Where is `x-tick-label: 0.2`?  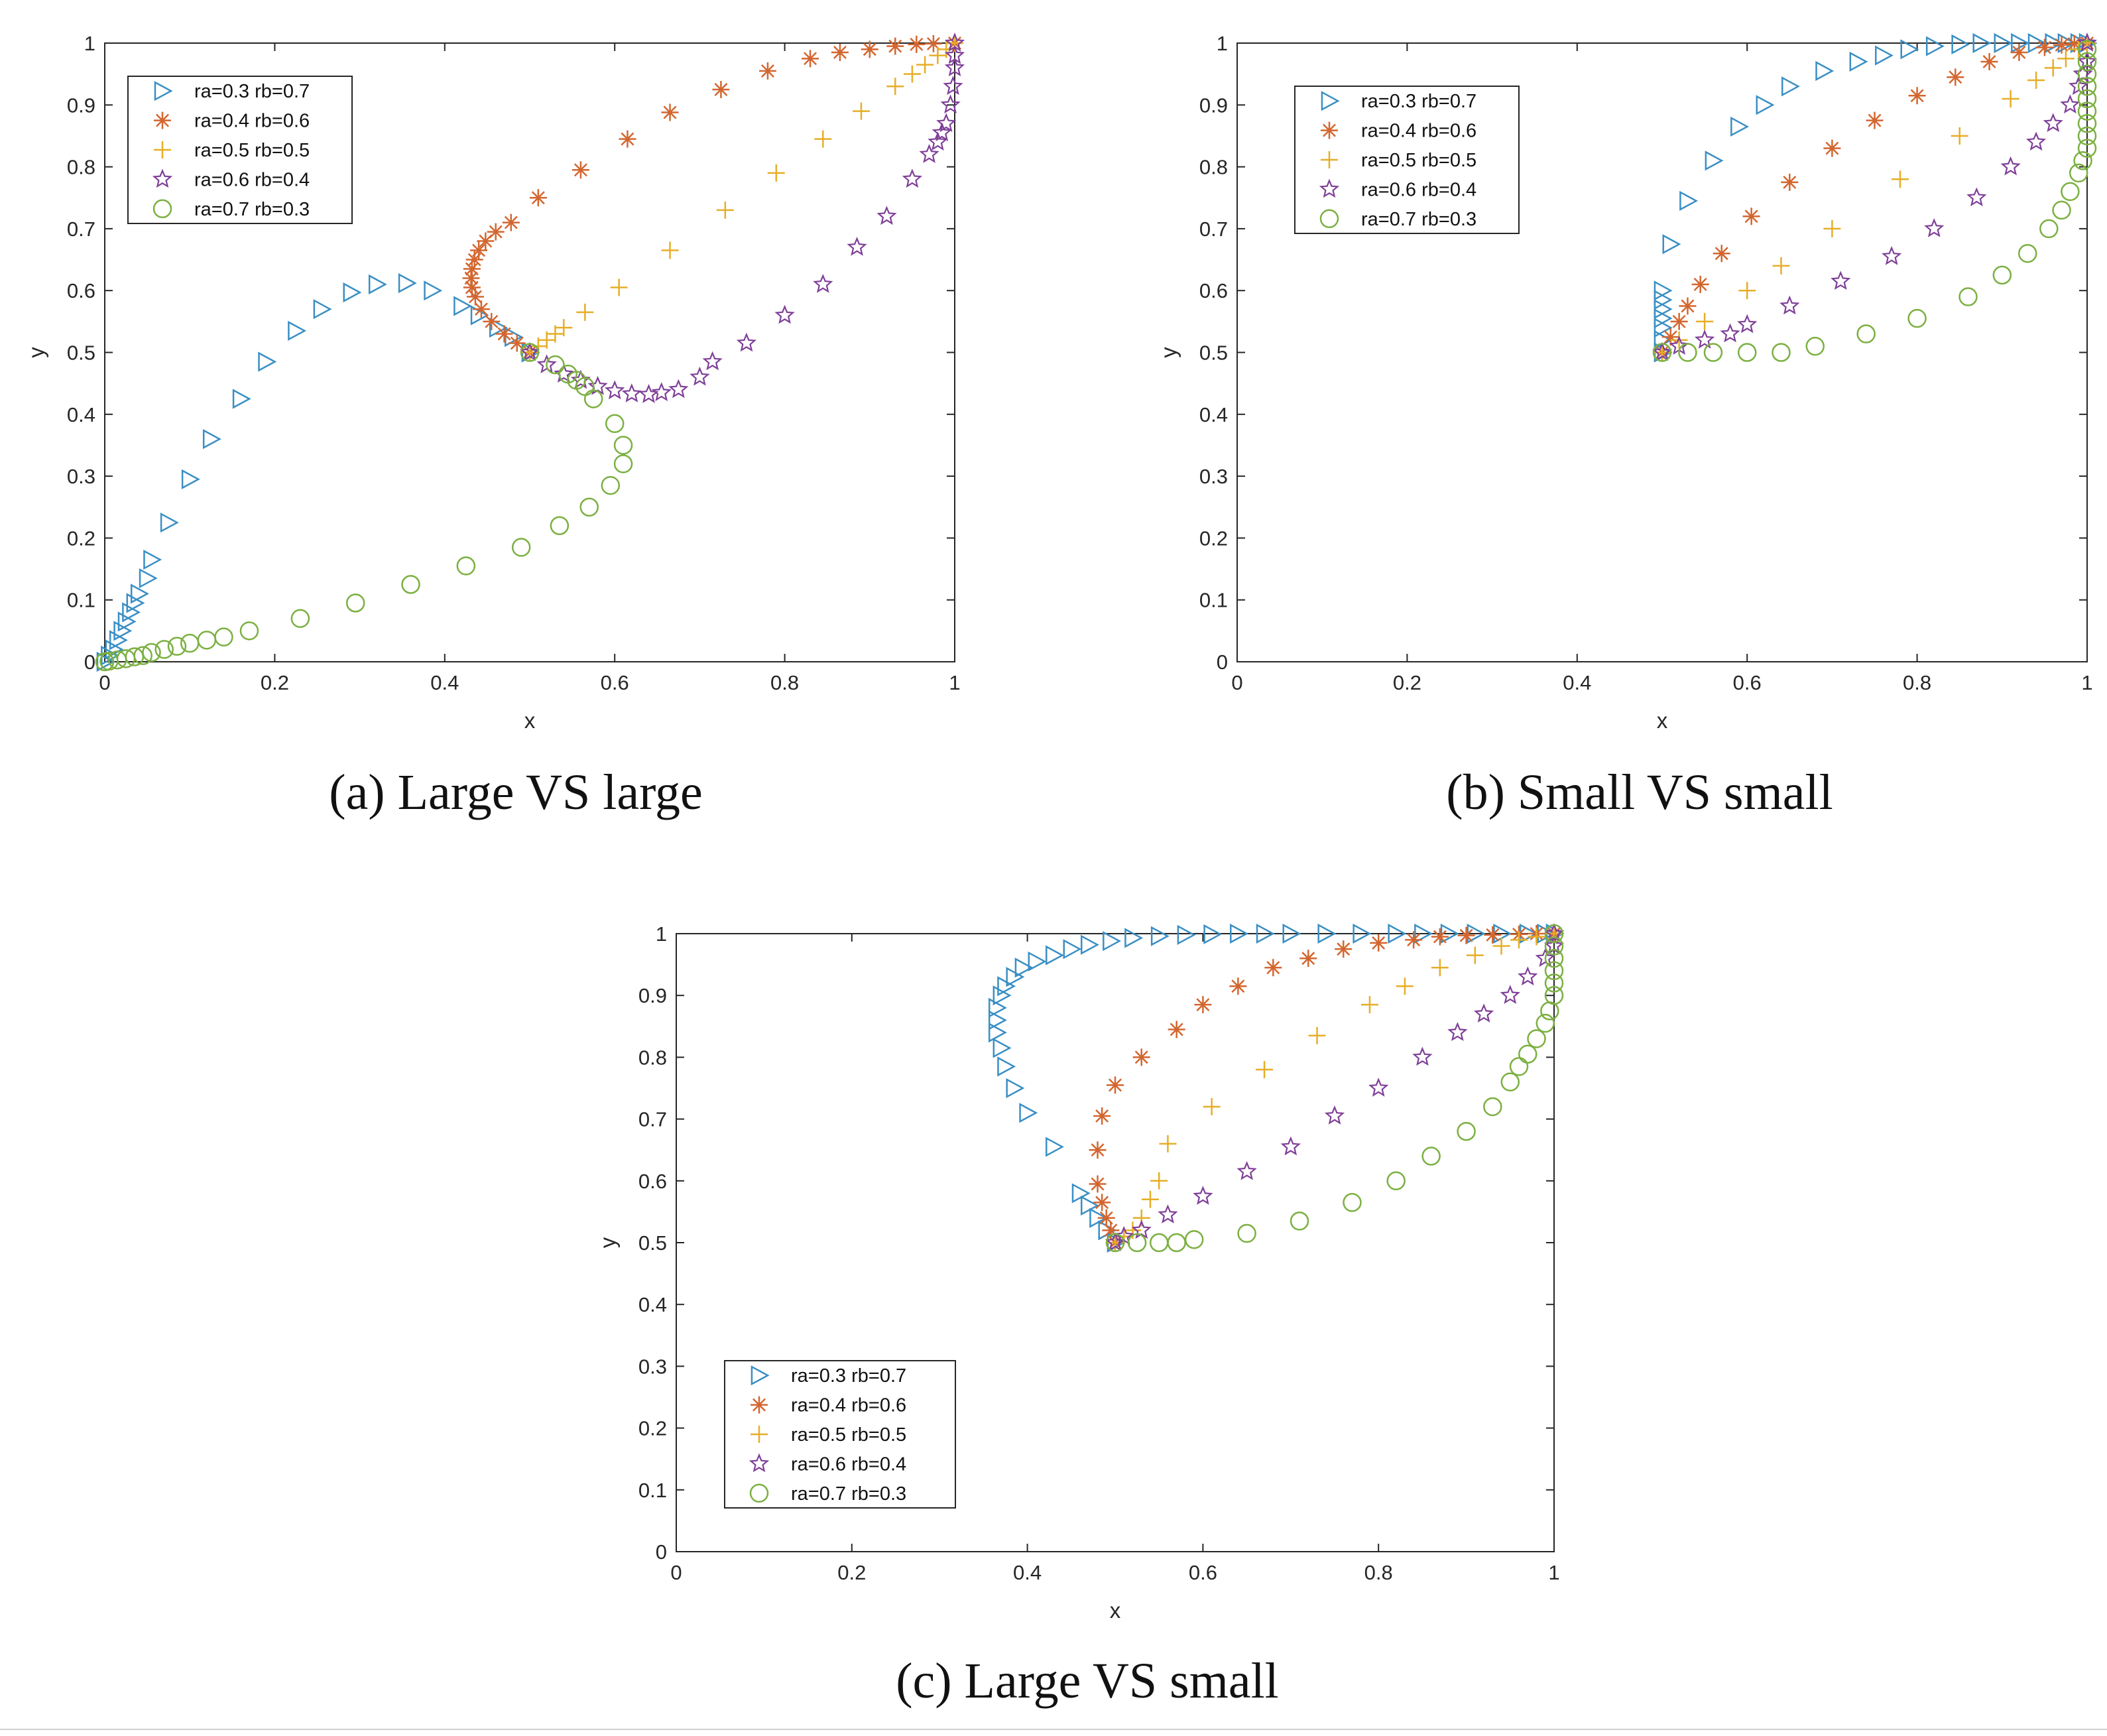
x-tick-label: 0.2 is located at coordinates (275, 682).